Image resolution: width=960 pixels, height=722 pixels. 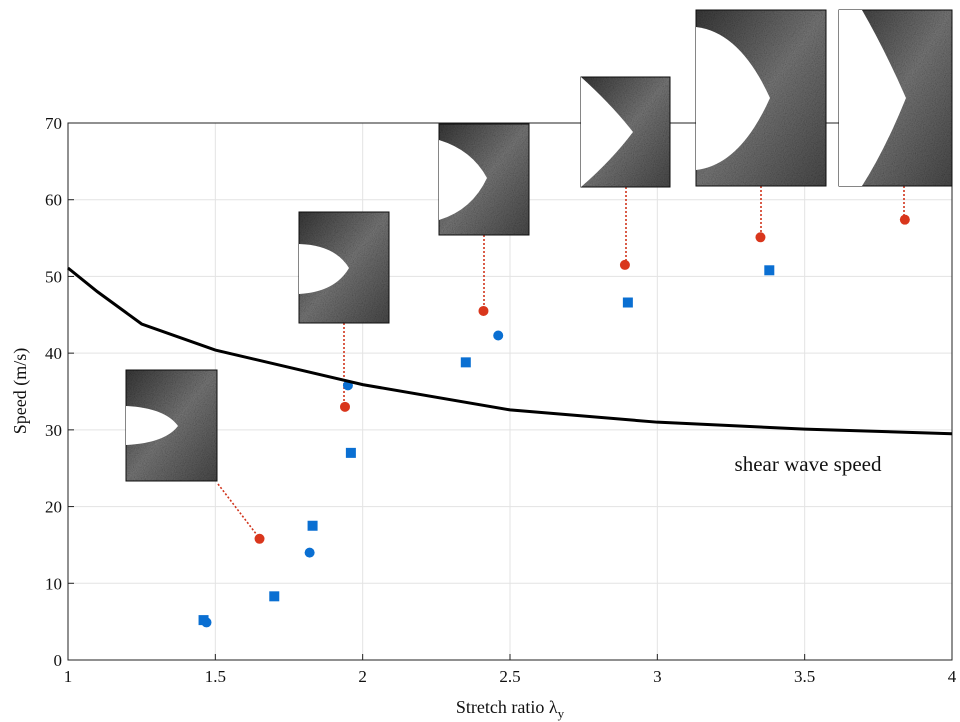 I want to click on x-tick-label: 2.5, so click(x=509, y=676).